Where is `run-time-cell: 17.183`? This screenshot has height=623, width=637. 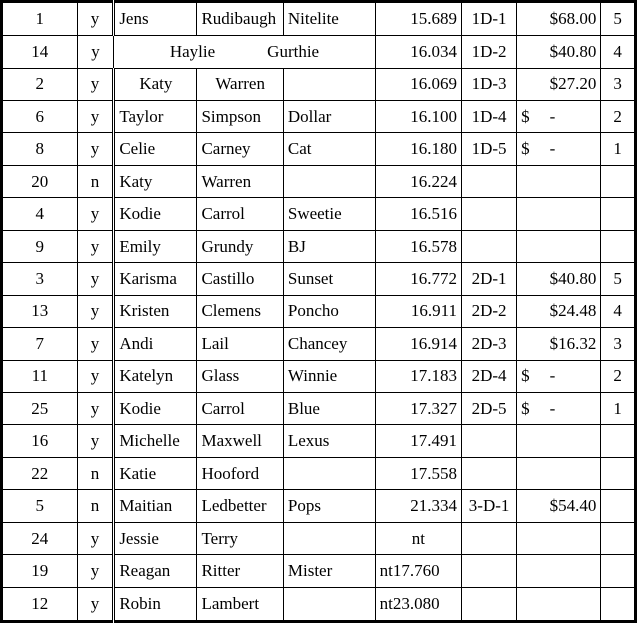
run-time-cell: 17.183 is located at coordinates (418, 376).